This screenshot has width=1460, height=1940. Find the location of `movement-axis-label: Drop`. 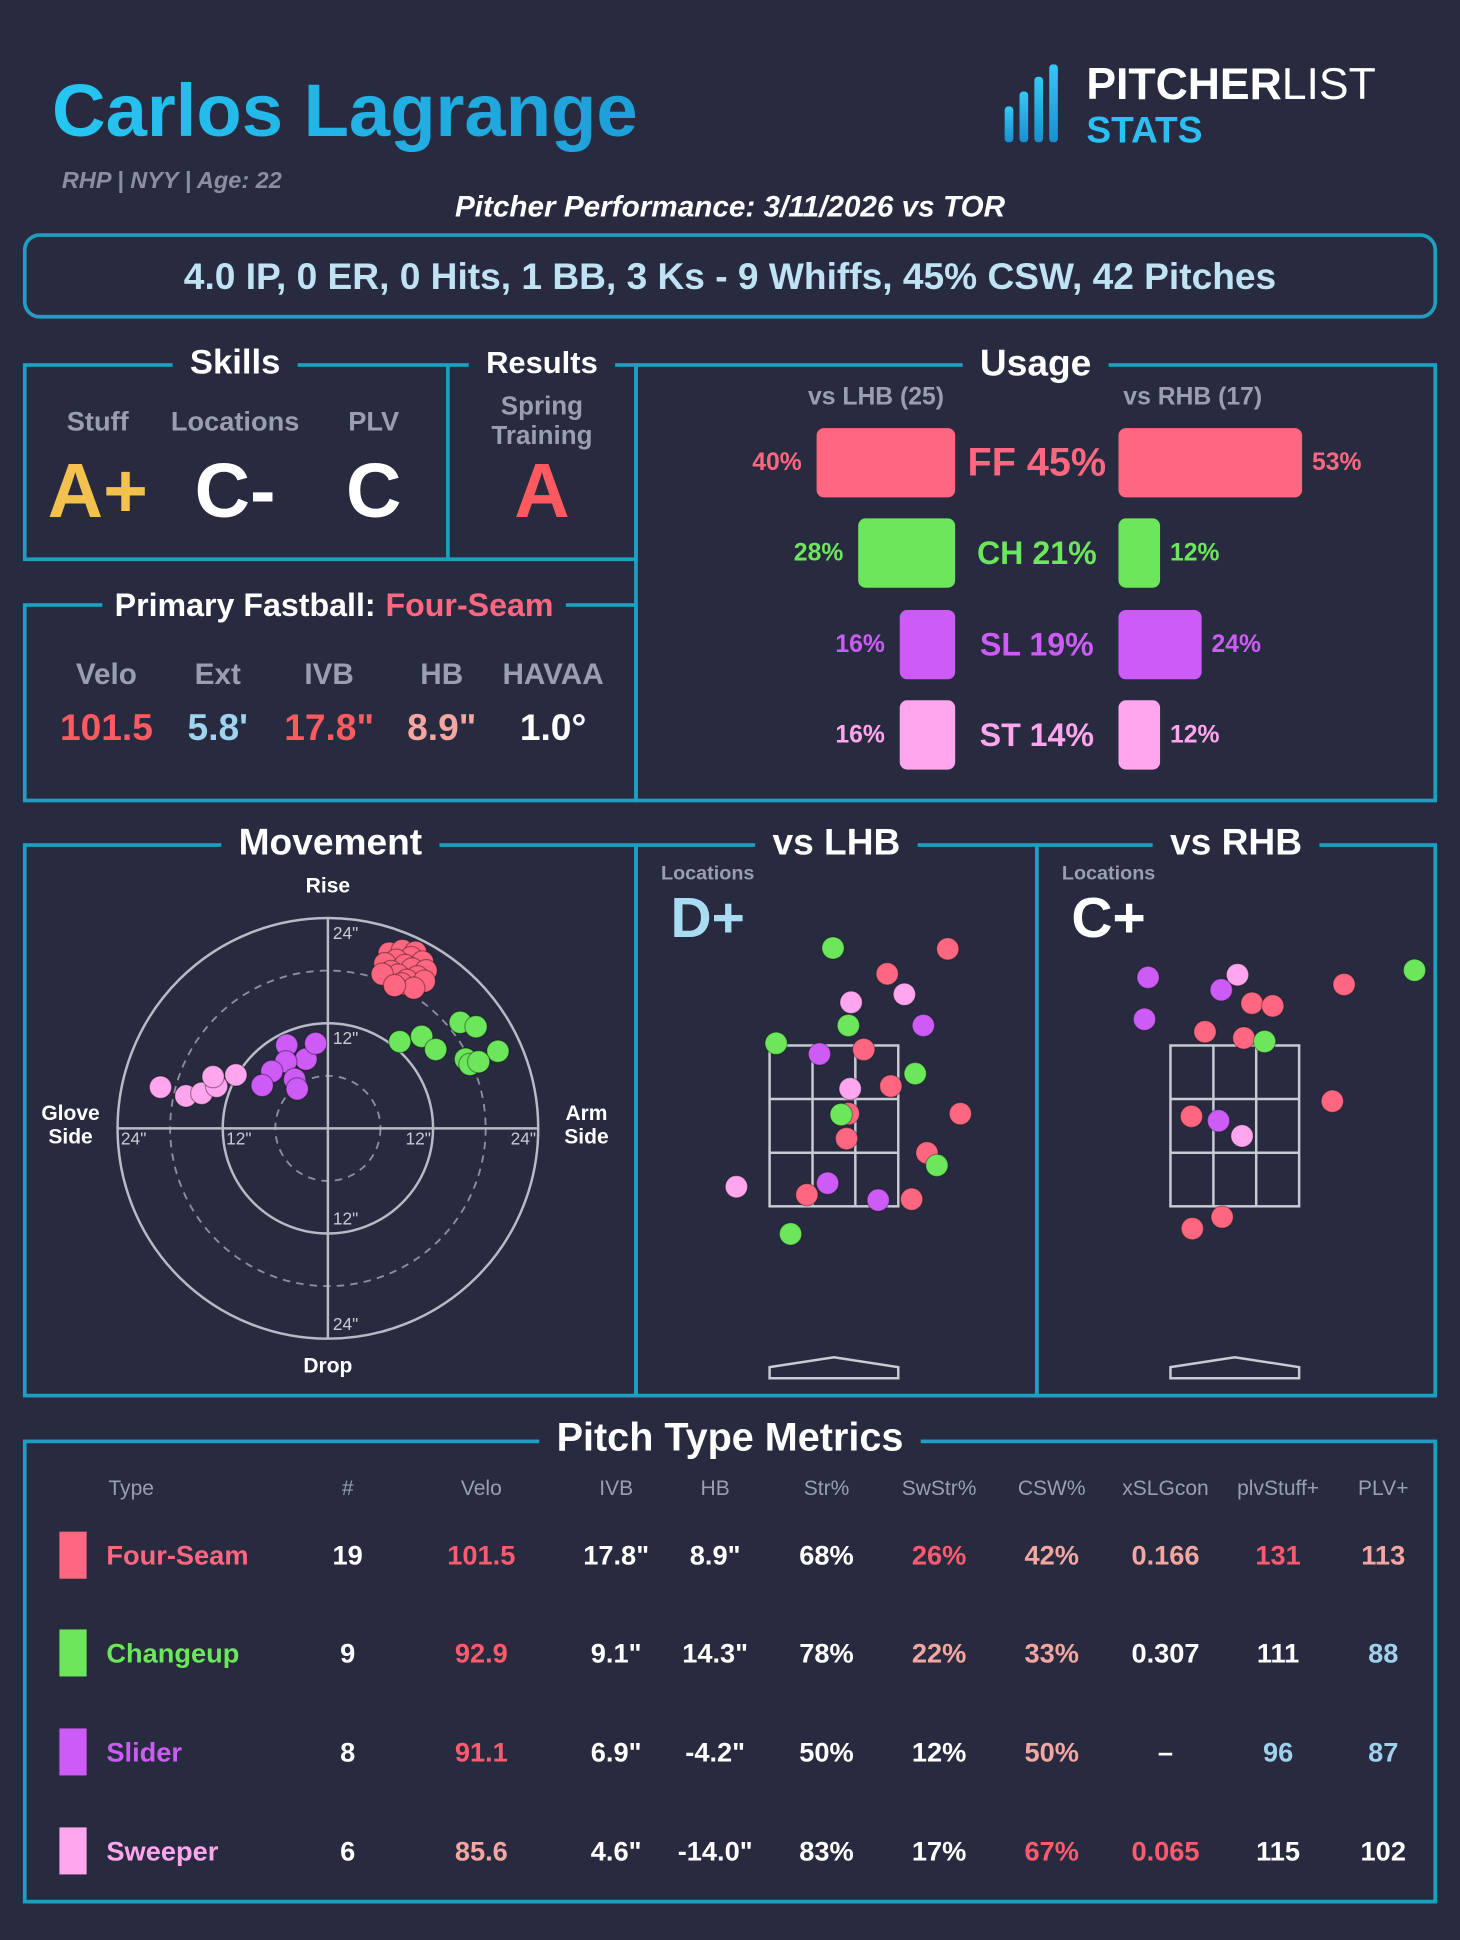

movement-axis-label: Drop is located at coordinates (327, 1365).